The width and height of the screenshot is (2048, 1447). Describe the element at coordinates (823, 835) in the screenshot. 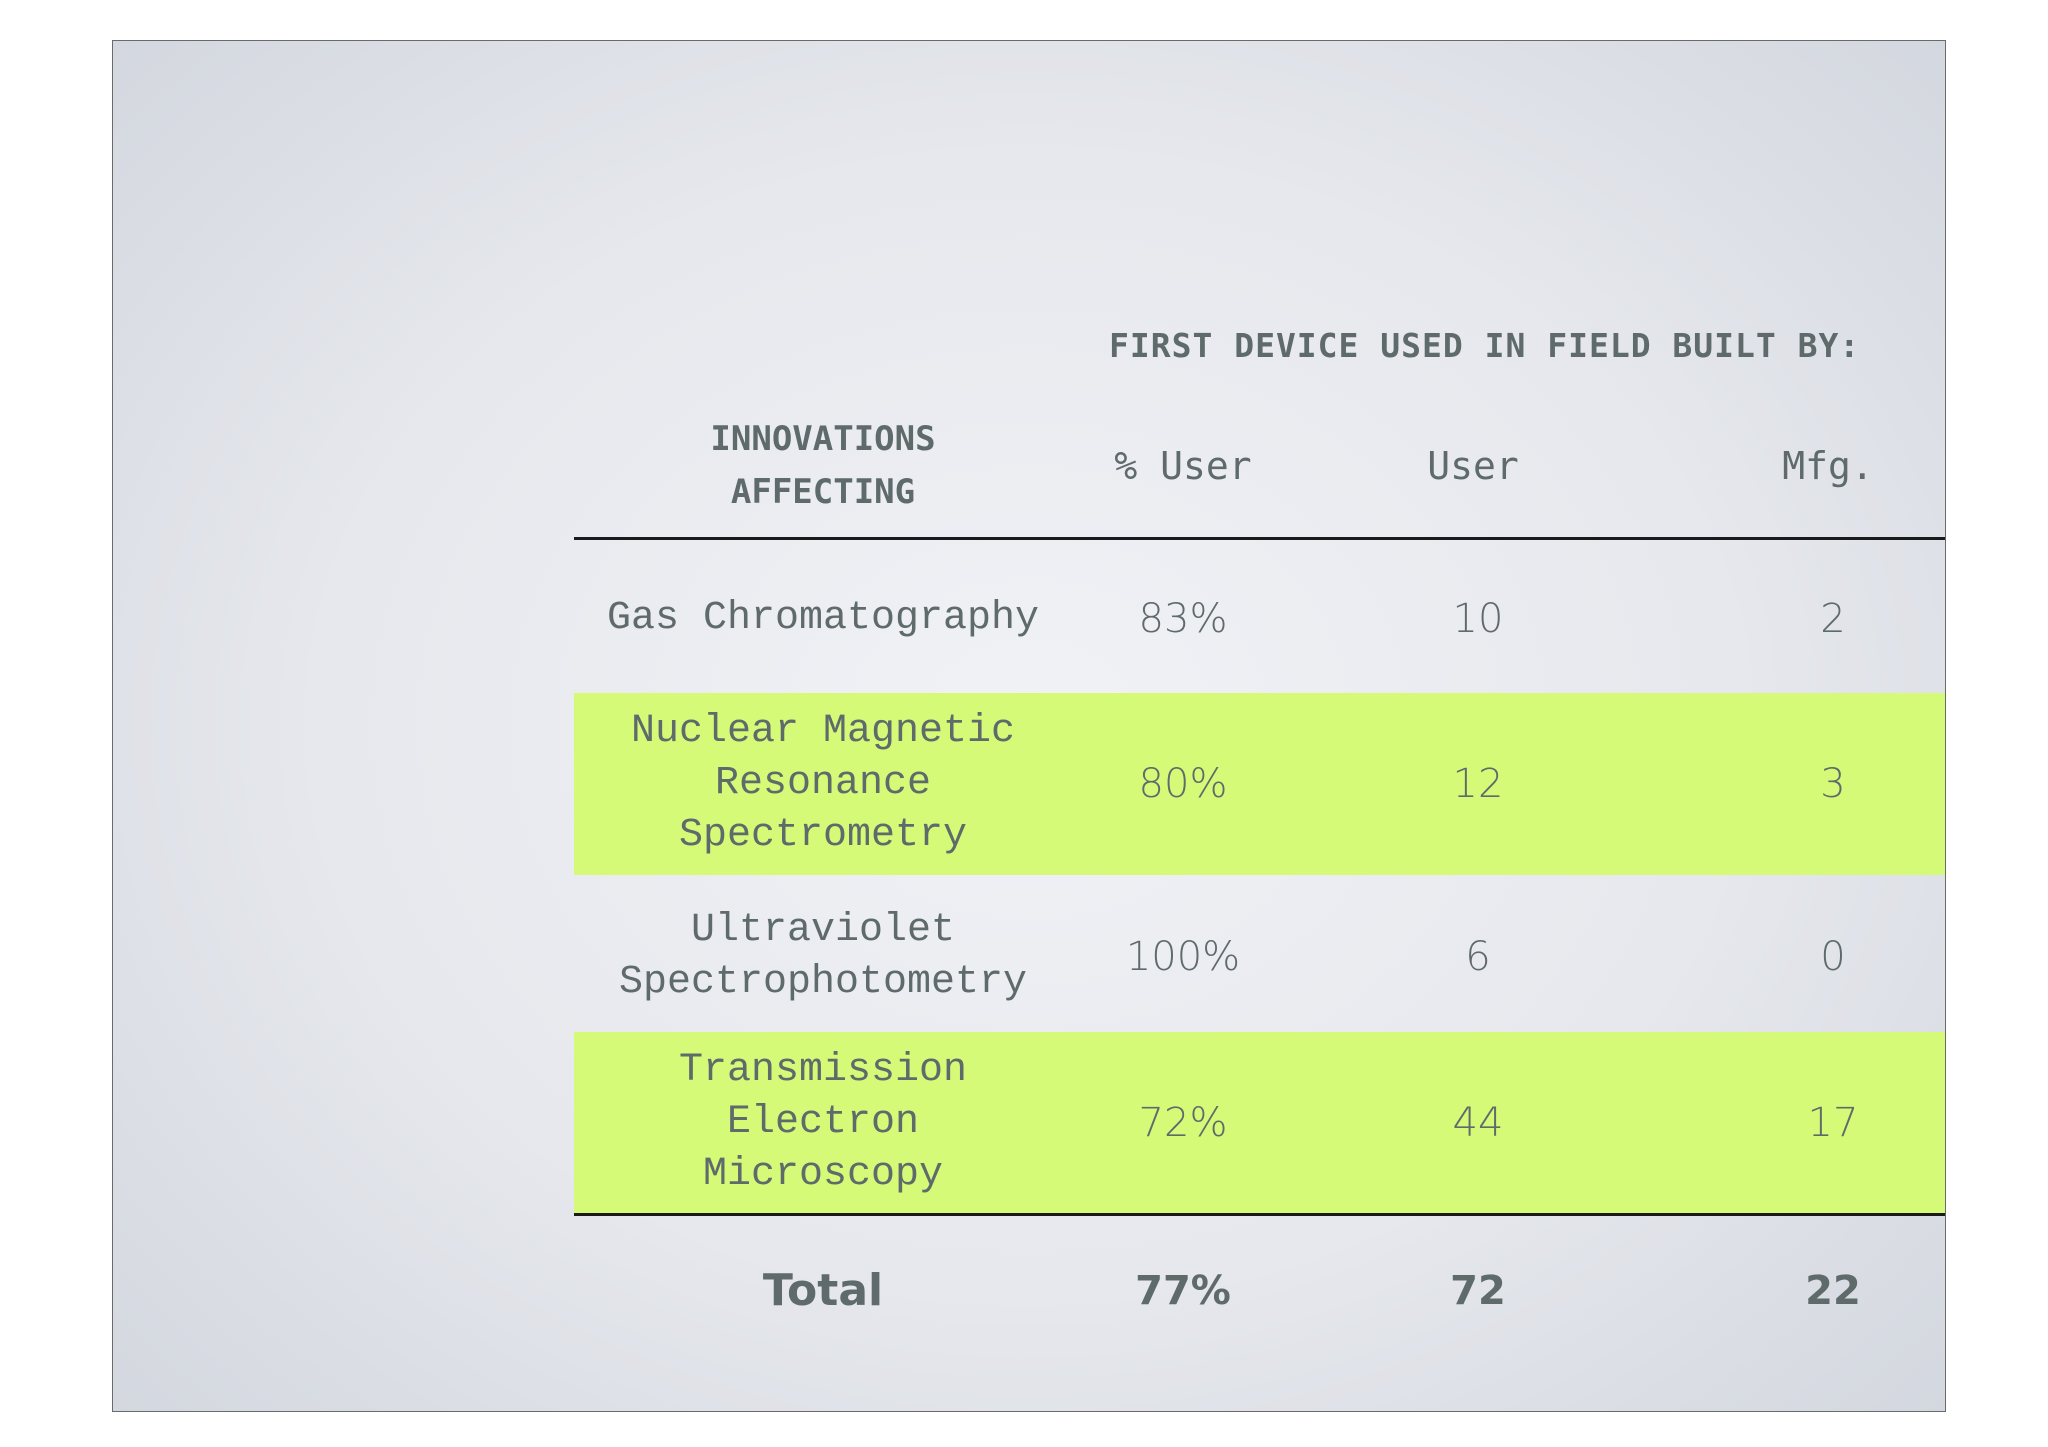

I see `row-name-line: Spectrometry` at that location.